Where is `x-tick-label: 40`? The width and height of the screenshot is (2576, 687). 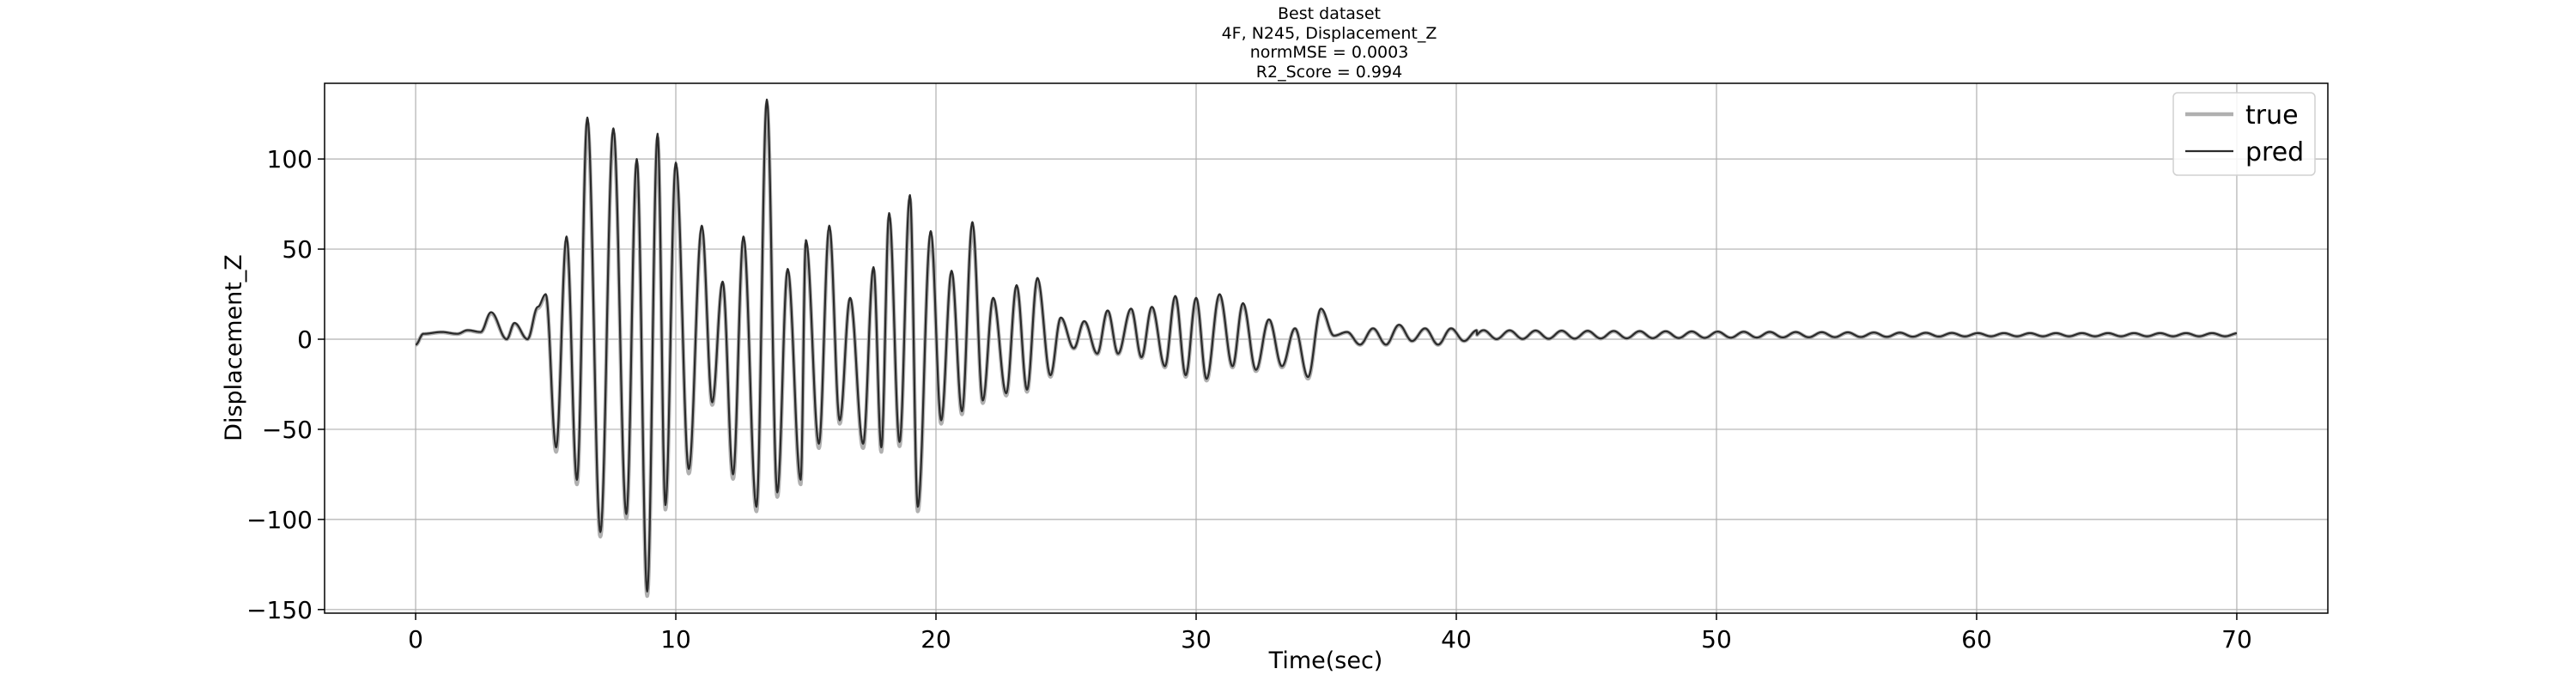 x-tick-label: 40 is located at coordinates (1456, 639).